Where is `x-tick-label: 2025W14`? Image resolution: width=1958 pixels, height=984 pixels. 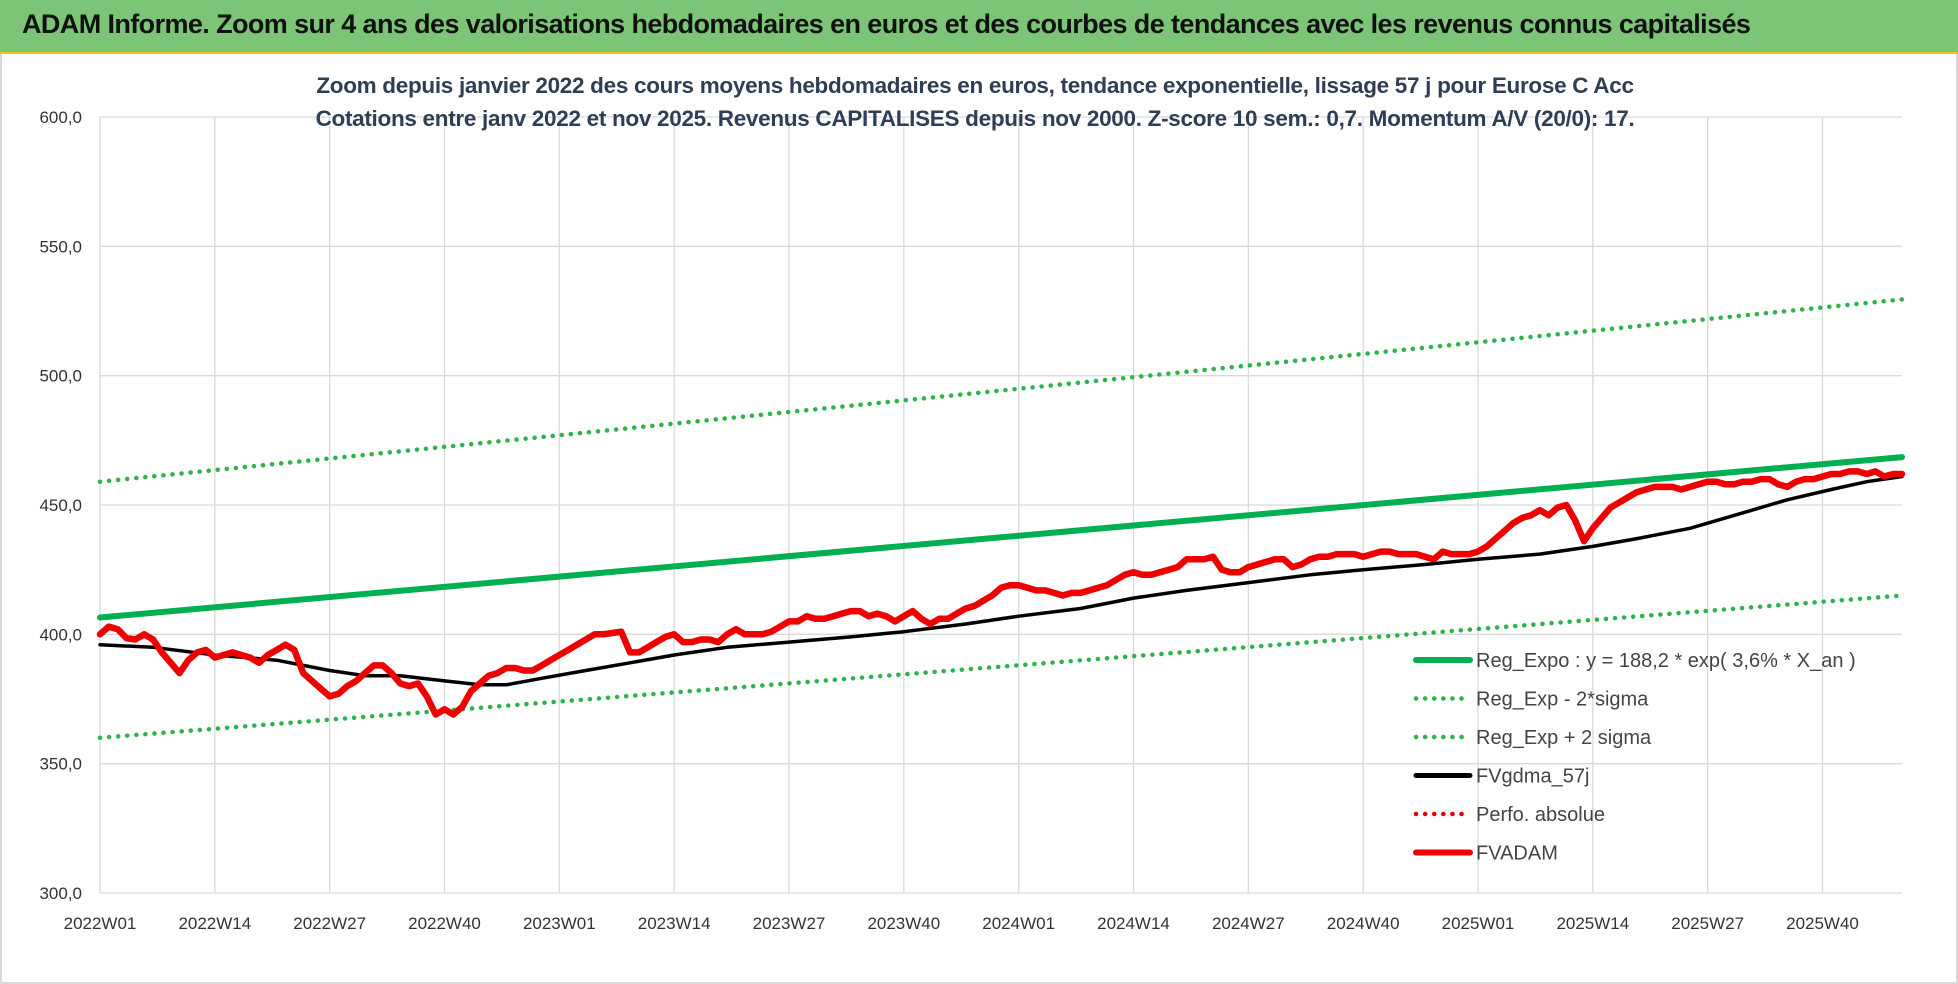 x-tick-label: 2025W14 is located at coordinates (1592, 923).